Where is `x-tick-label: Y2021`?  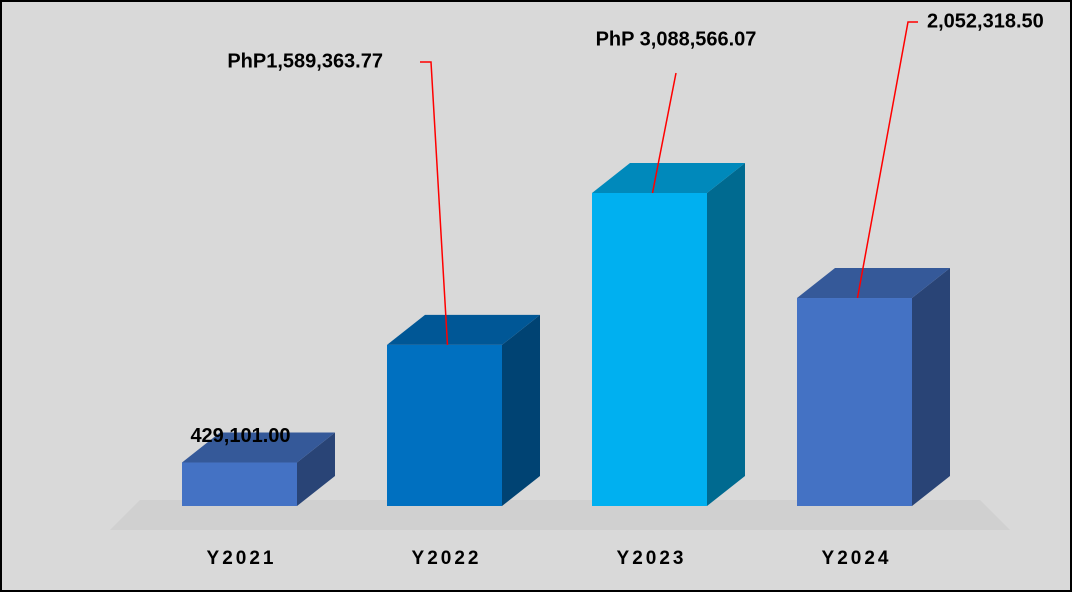
x-tick-label: Y2021 is located at coordinates (242, 558).